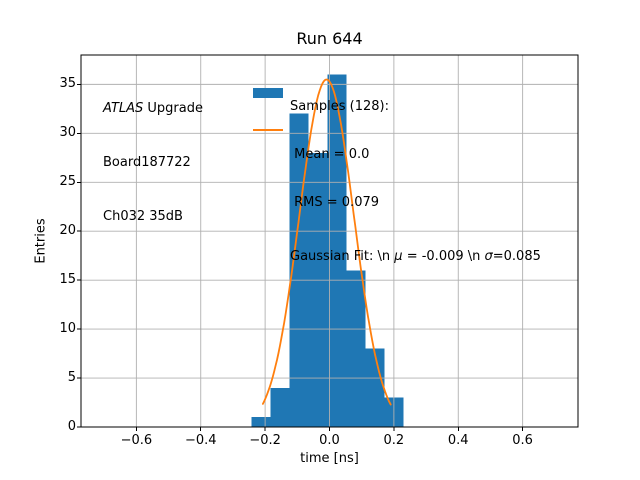  I want to click on x-tick-label: −0.6, so click(136, 440).